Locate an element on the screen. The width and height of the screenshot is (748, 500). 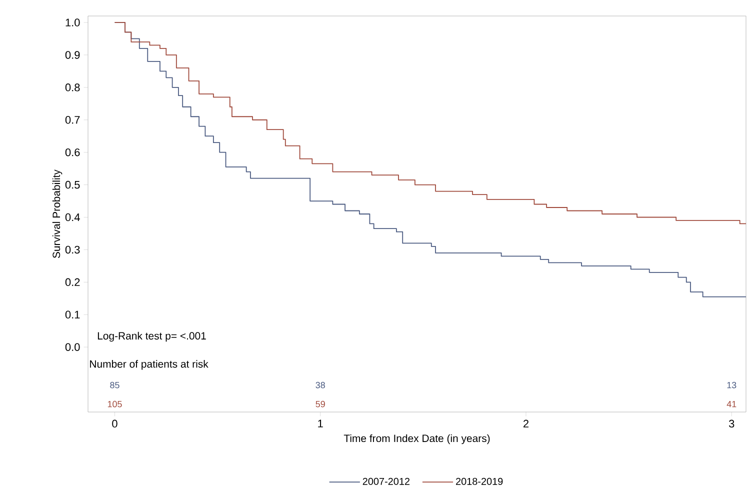
annotation: 38 is located at coordinates (320, 385).